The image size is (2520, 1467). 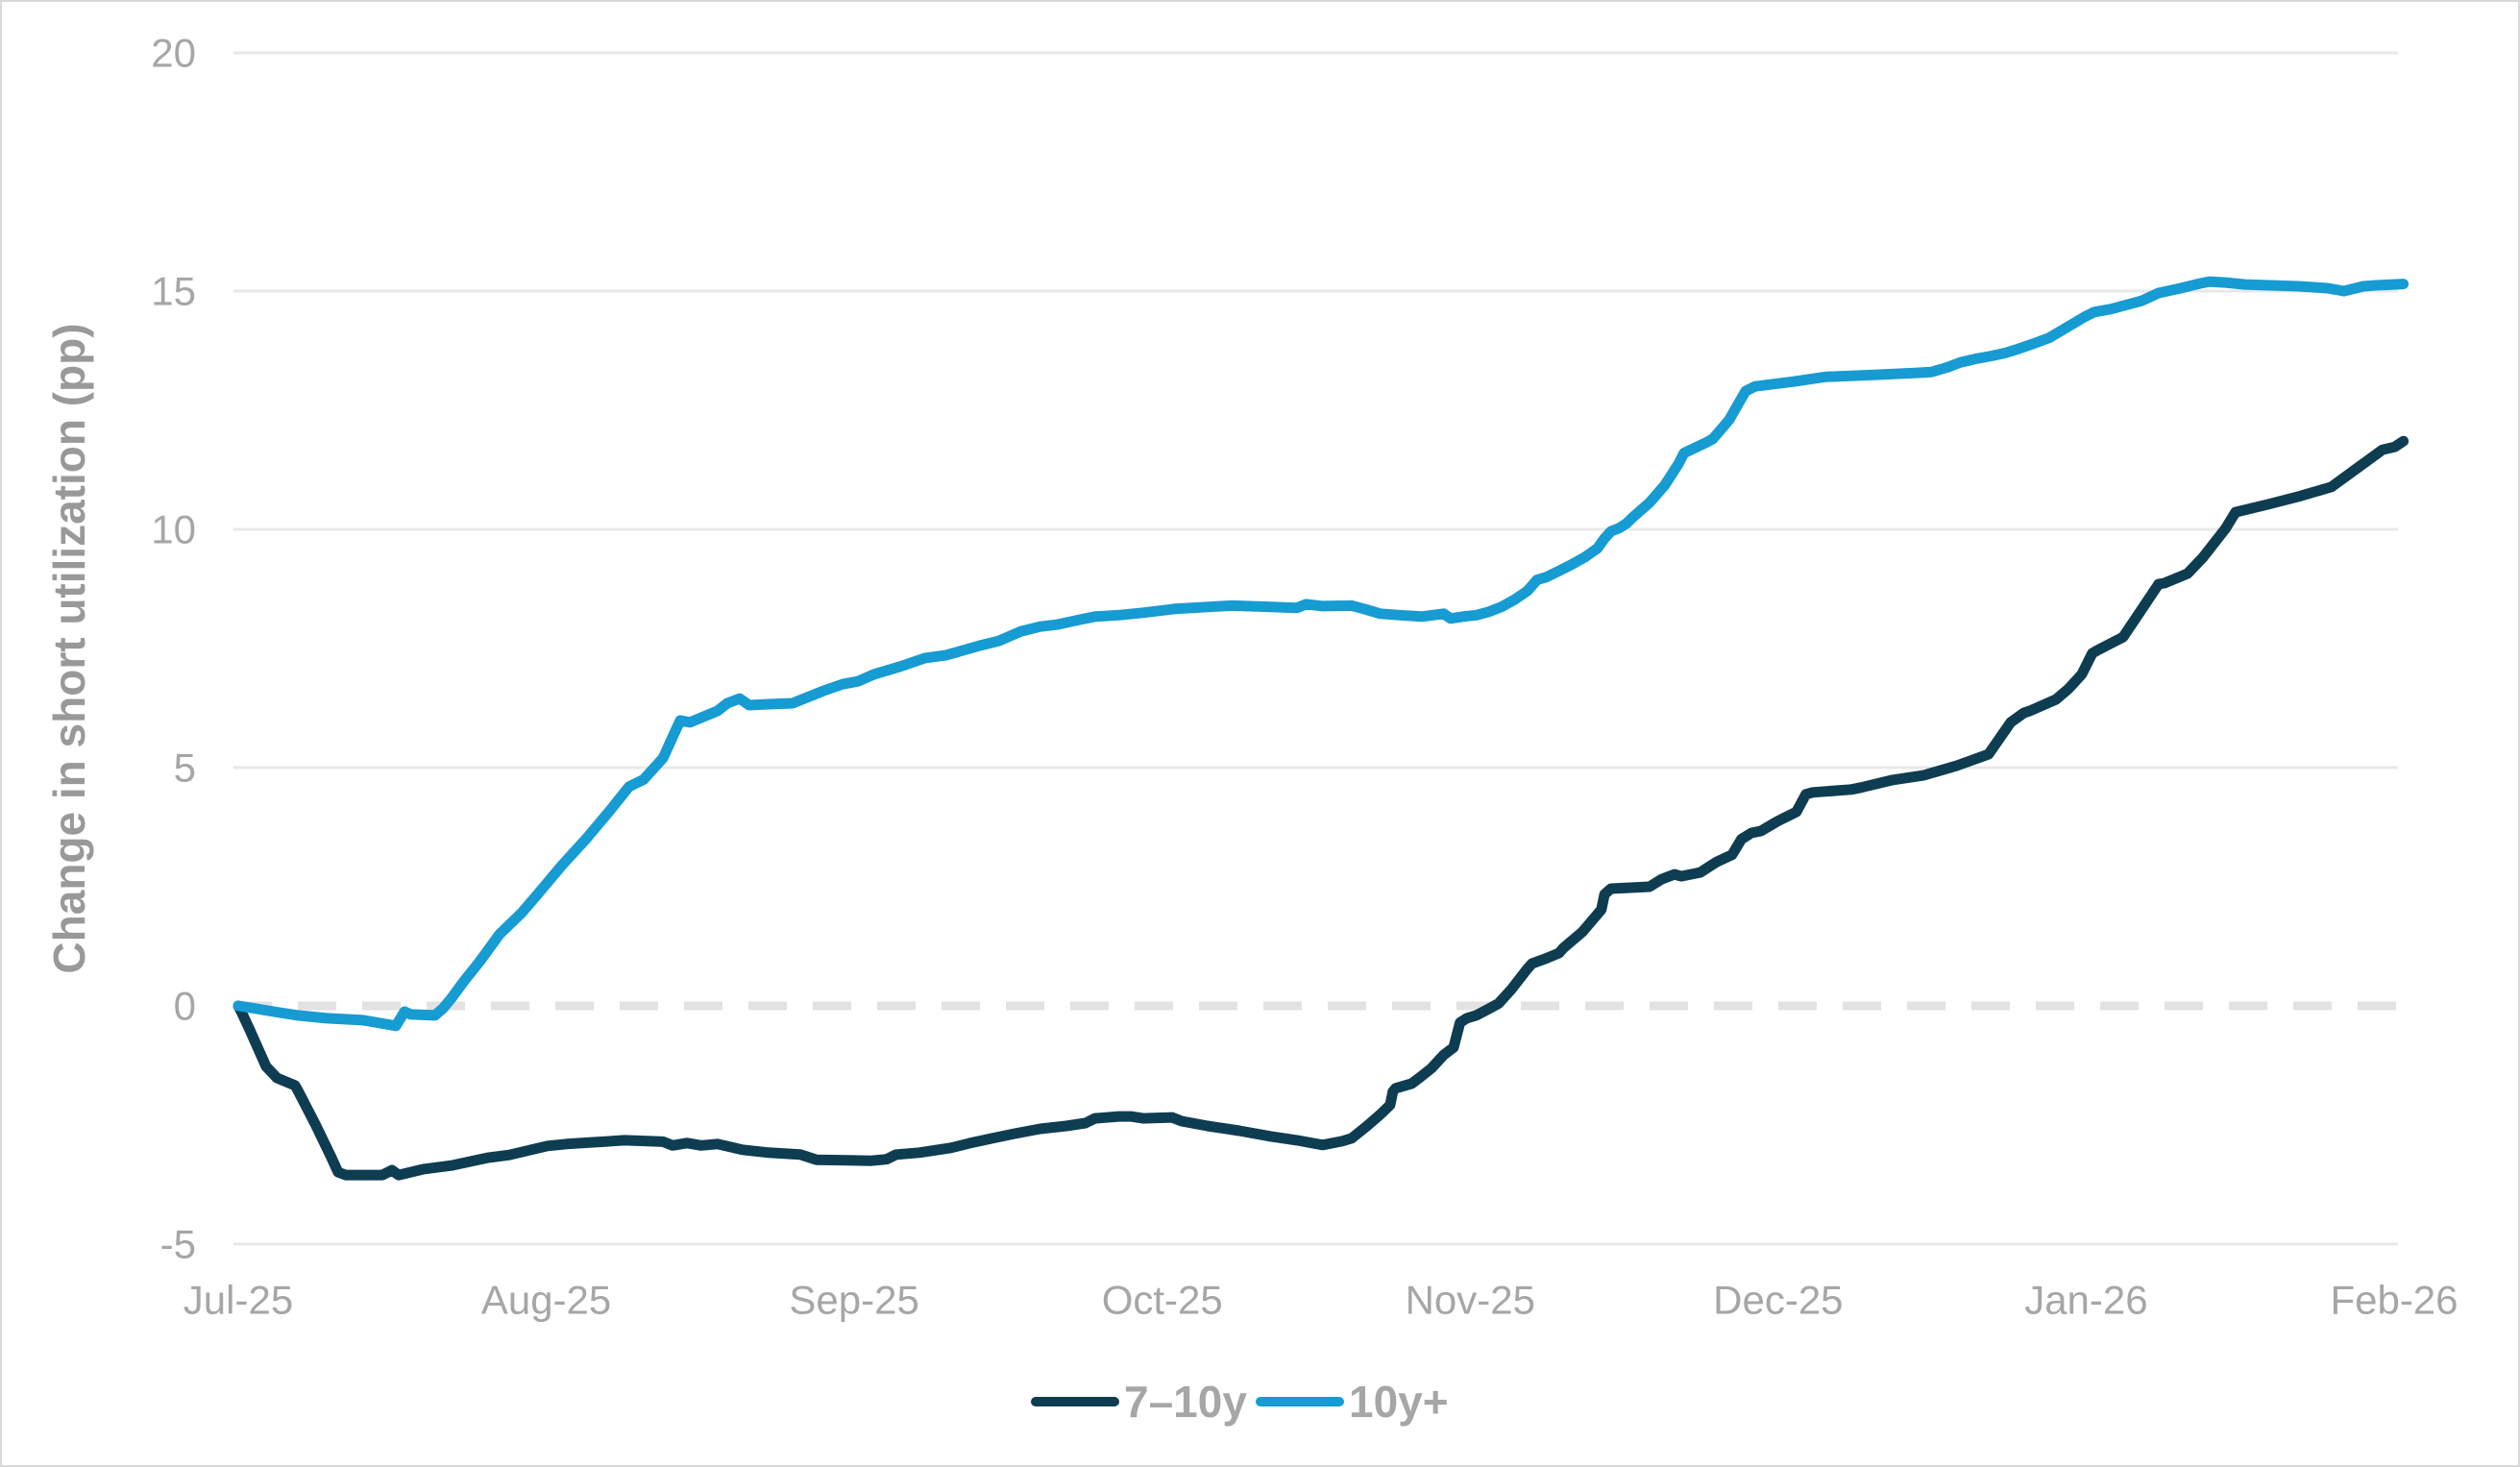 What do you see at coordinates (546, 1300) in the screenshot?
I see `x-tick-label-Aug-25: Aug-25` at bounding box center [546, 1300].